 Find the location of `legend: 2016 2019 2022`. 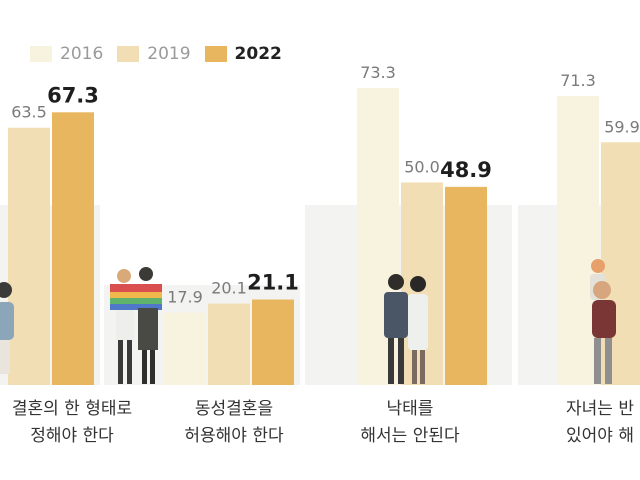

legend: 2016 2019 2022 is located at coordinates (141, 54).